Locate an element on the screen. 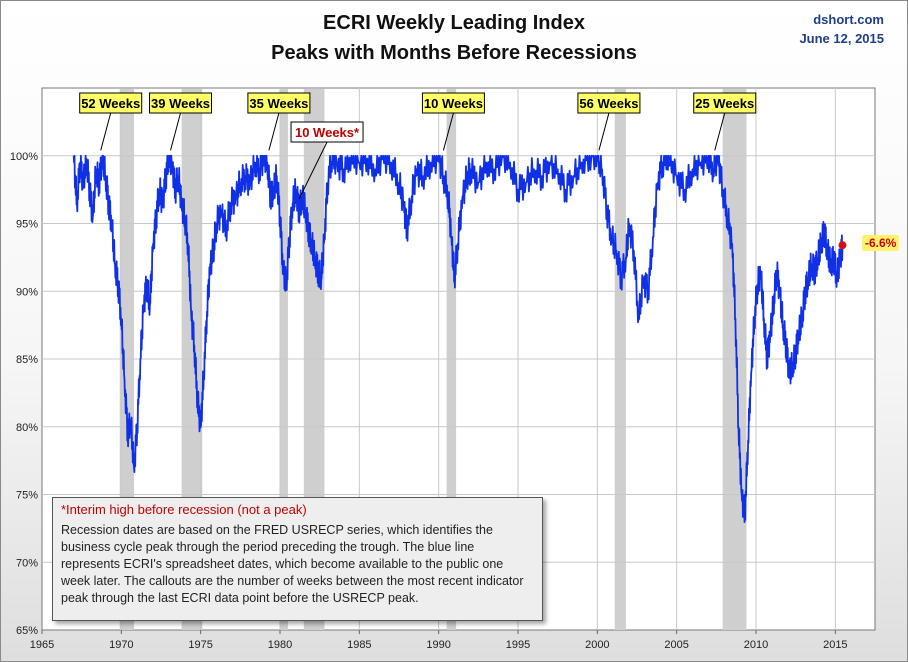 Image resolution: width=908 pixels, height=662 pixels. last-point-marker is located at coordinates (842, 245).